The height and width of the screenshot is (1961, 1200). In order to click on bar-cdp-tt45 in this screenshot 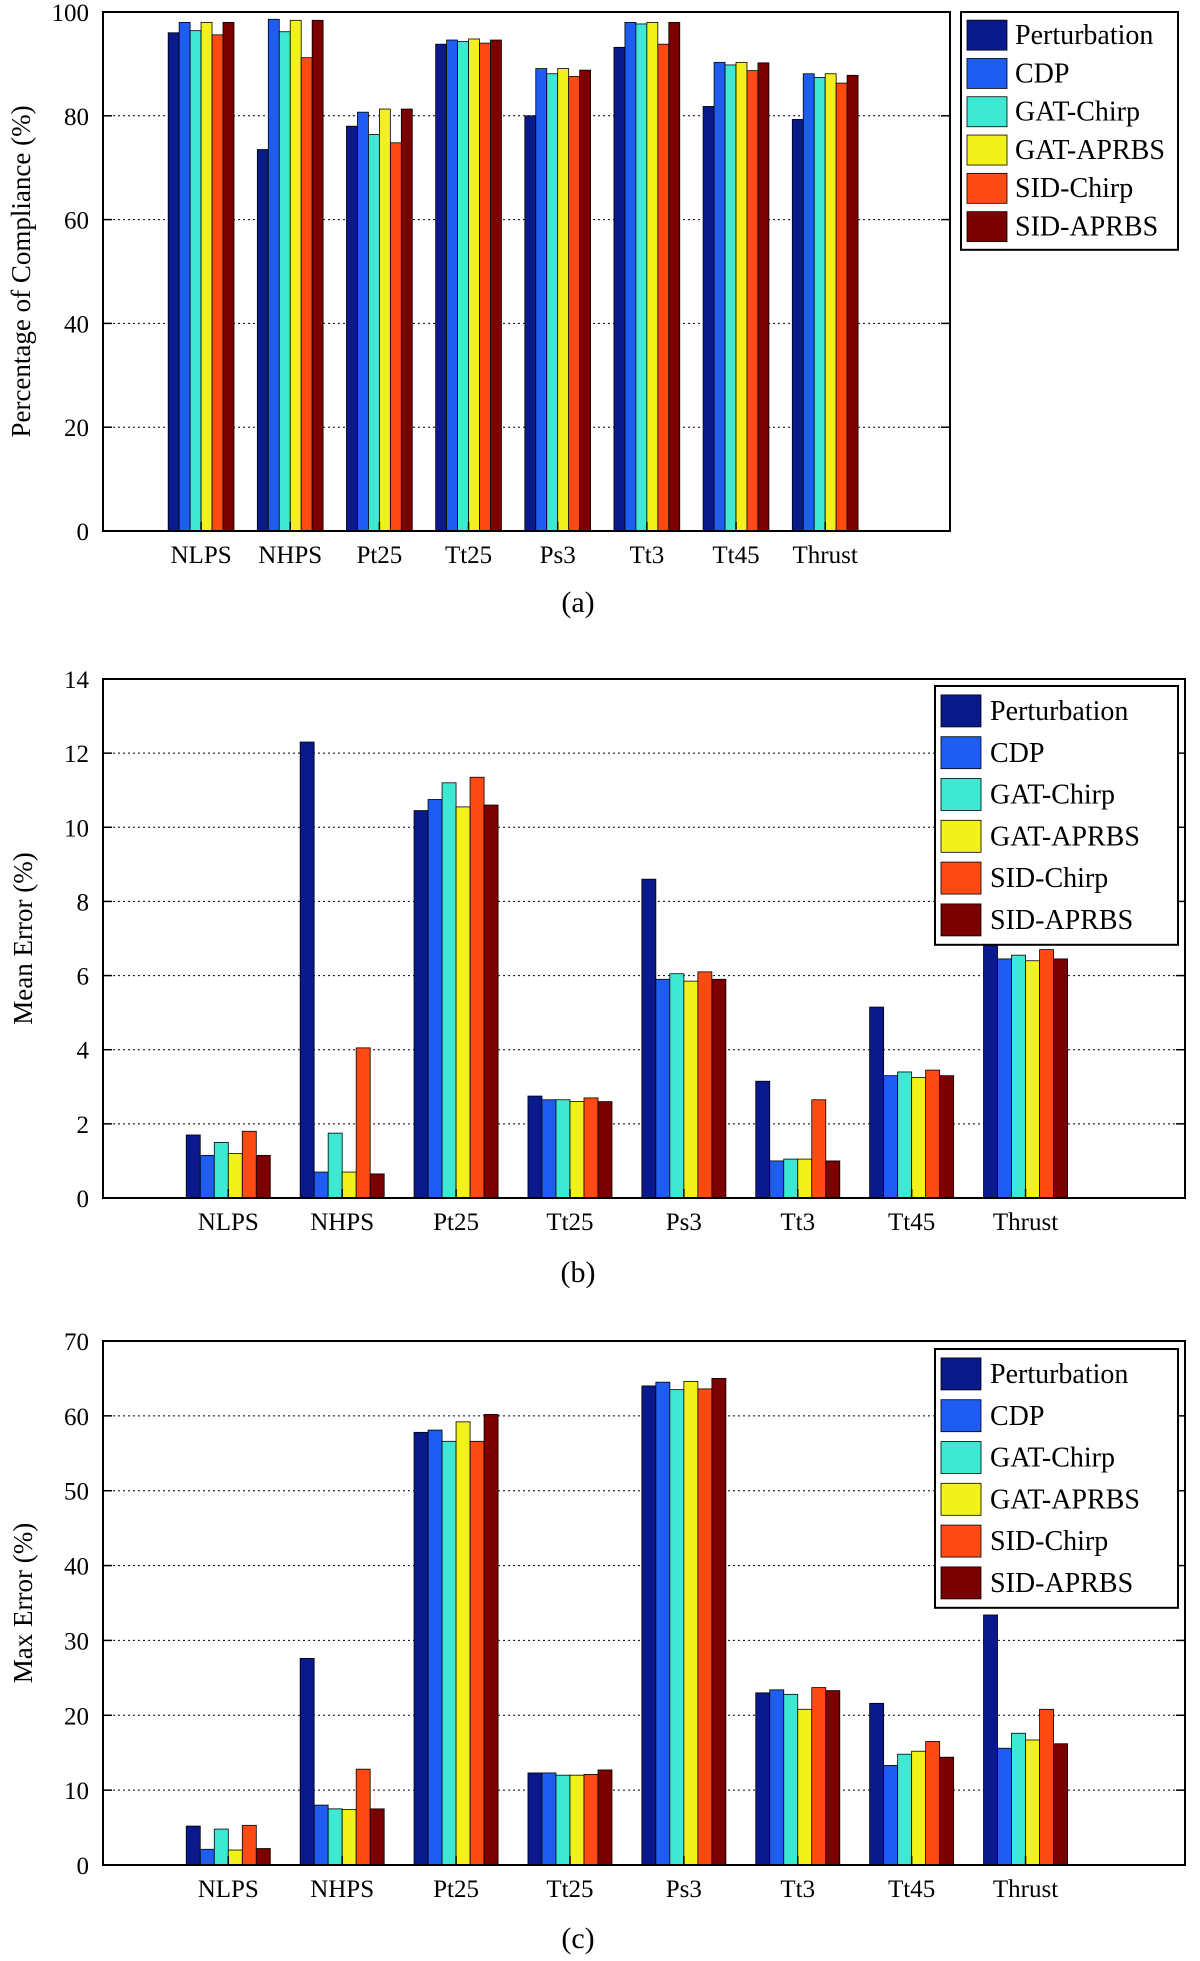, I will do `click(719, 296)`.